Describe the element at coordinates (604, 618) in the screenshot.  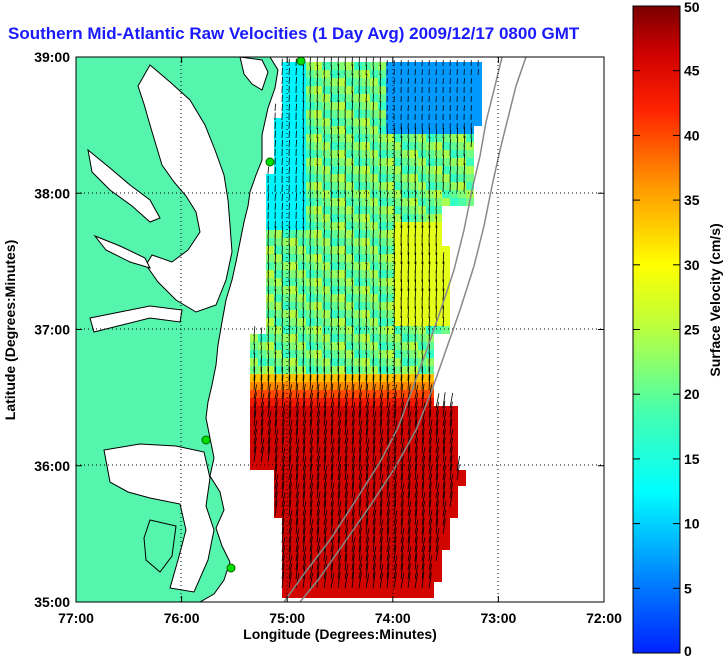
I see `x-tick-label: 72:00` at that location.